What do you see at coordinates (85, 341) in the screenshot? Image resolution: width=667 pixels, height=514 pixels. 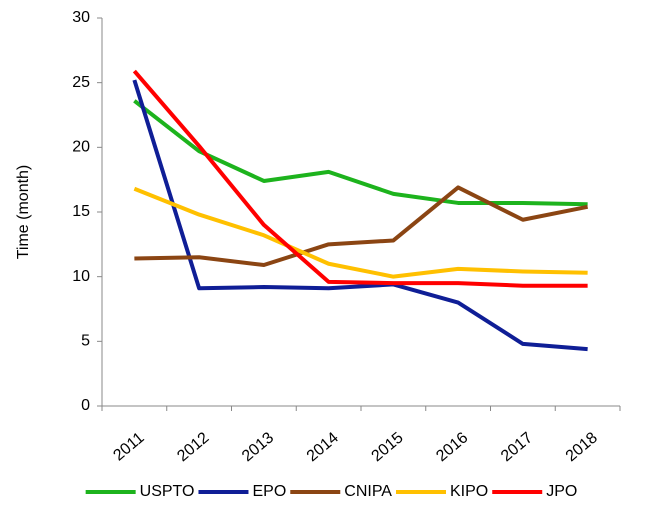 I see `y-tick-label: 5` at bounding box center [85, 341].